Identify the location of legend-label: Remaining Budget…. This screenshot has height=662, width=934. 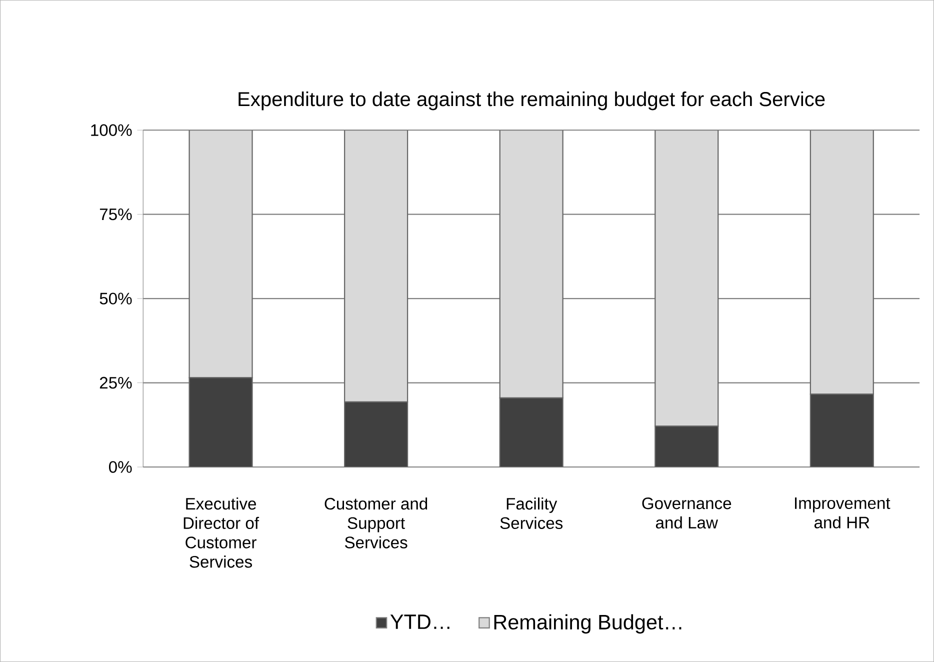
(588, 624).